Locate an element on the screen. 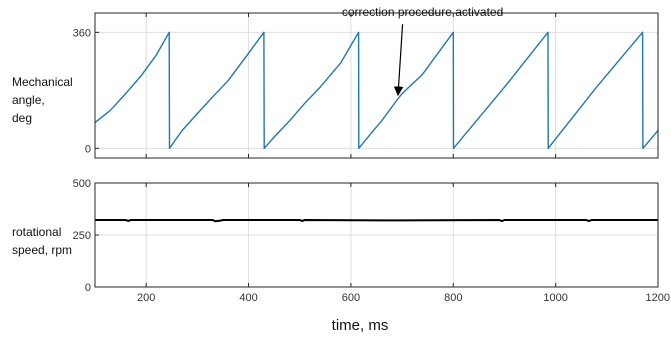 The height and width of the screenshot is (338, 671). angle-ytick-label: 360 is located at coordinates (82, 33).